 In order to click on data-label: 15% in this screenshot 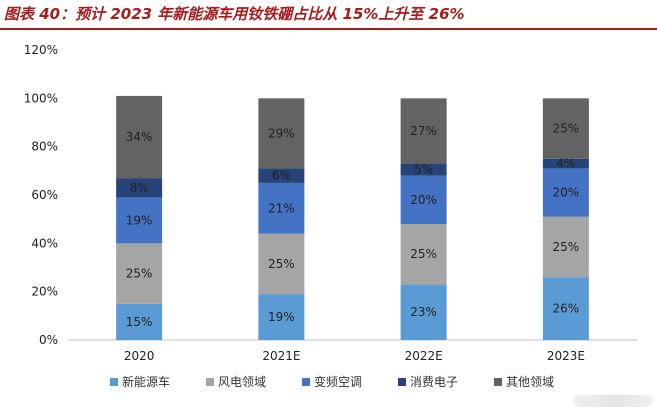, I will do `click(139, 322)`.